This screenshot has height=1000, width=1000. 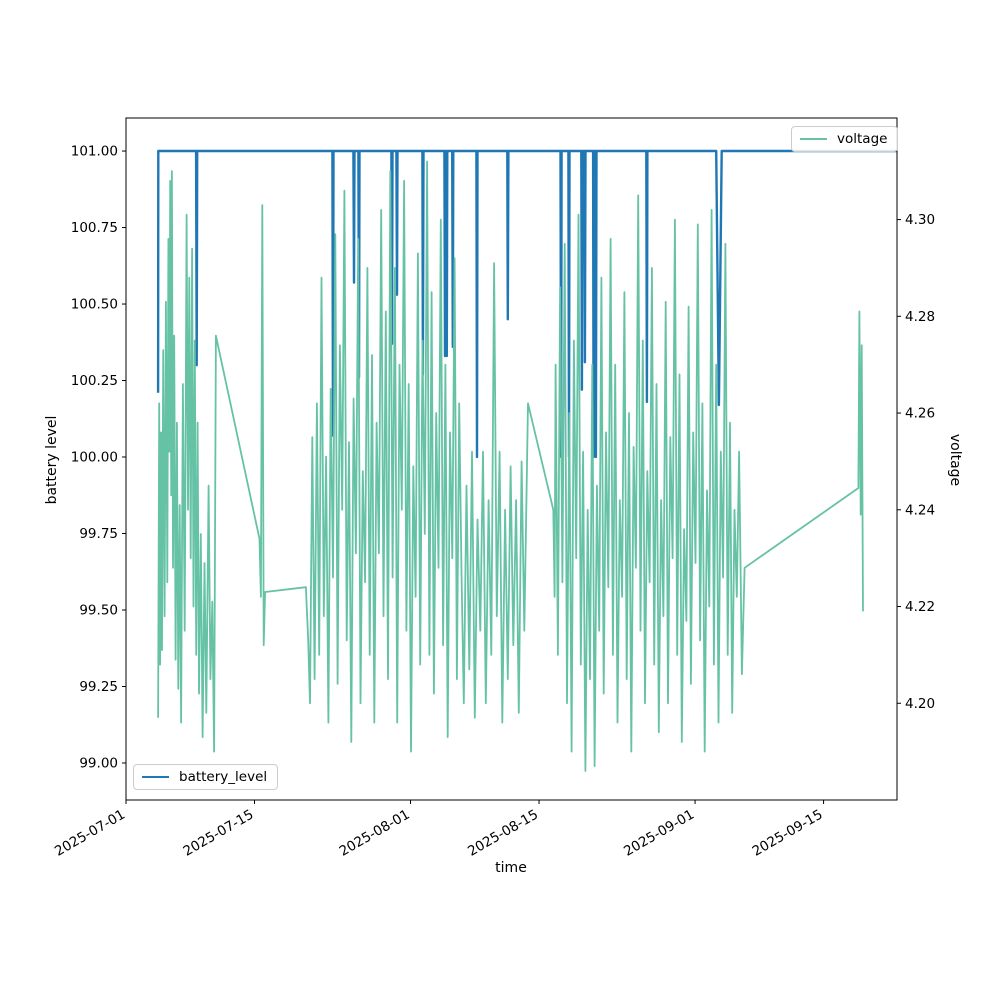 I want to click on y-left-tick-label: 99.25, so click(x=98, y=687).